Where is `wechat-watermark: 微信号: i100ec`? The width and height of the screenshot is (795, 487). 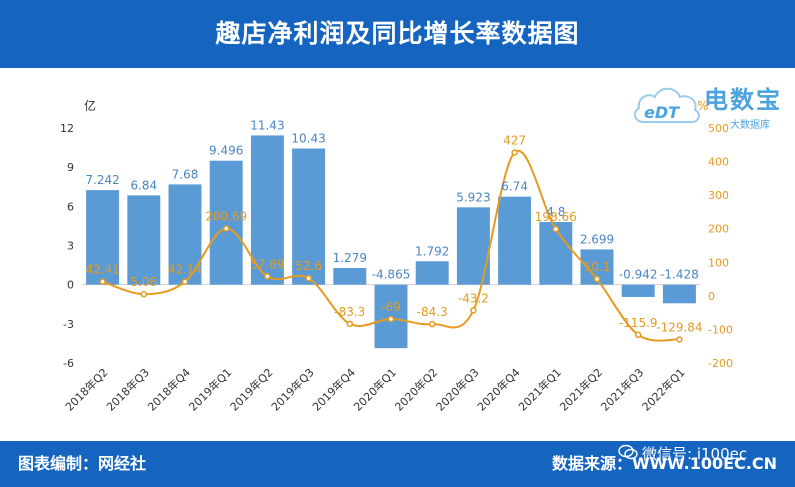 wechat-watermark: 微信号: i100ec is located at coordinates (703, 452).